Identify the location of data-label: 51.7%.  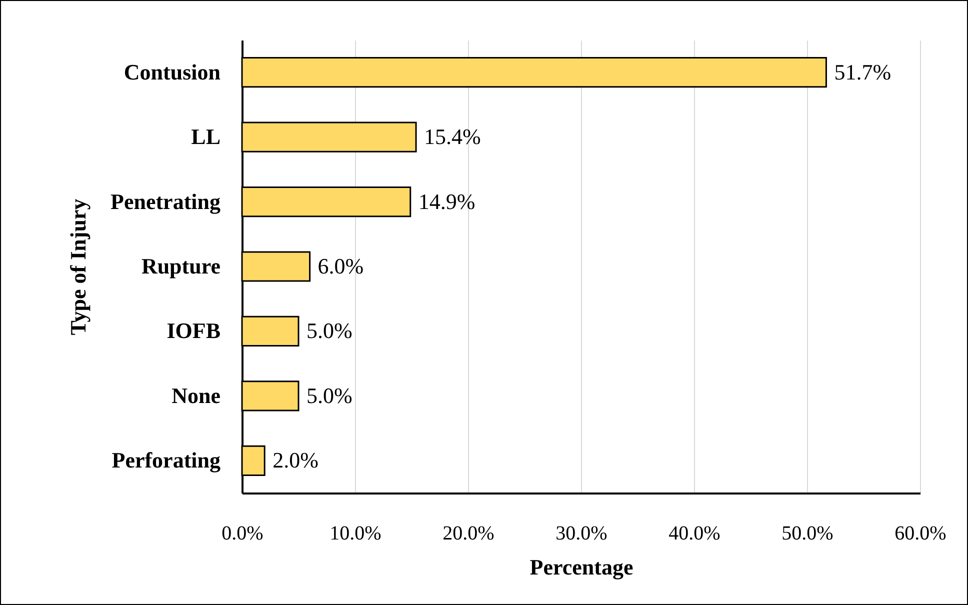
(863, 71).